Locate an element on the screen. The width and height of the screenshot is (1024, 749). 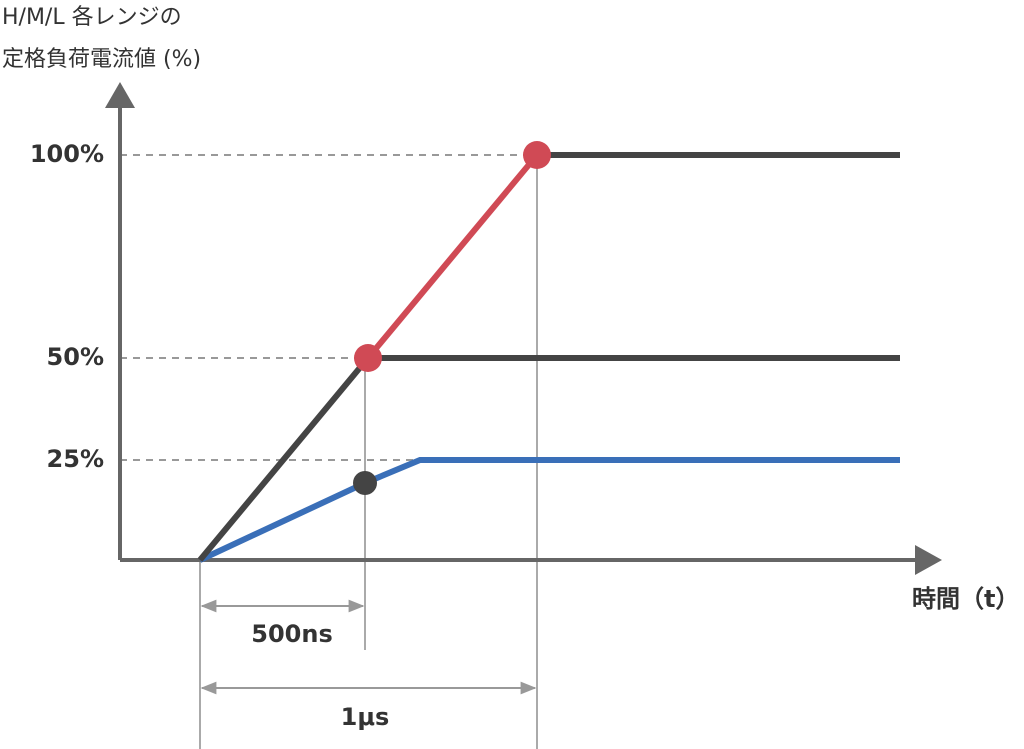
l-range-line is located at coordinates (549, 510).